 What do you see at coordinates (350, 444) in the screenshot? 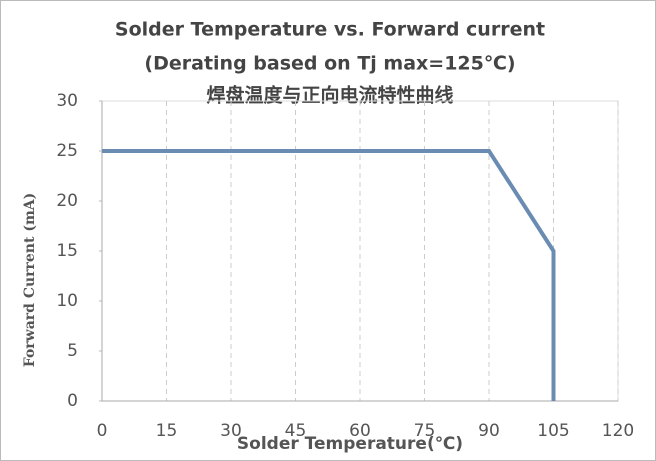
I see `x-axis-label: Solder Temperature(℃)` at bounding box center [350, 444].